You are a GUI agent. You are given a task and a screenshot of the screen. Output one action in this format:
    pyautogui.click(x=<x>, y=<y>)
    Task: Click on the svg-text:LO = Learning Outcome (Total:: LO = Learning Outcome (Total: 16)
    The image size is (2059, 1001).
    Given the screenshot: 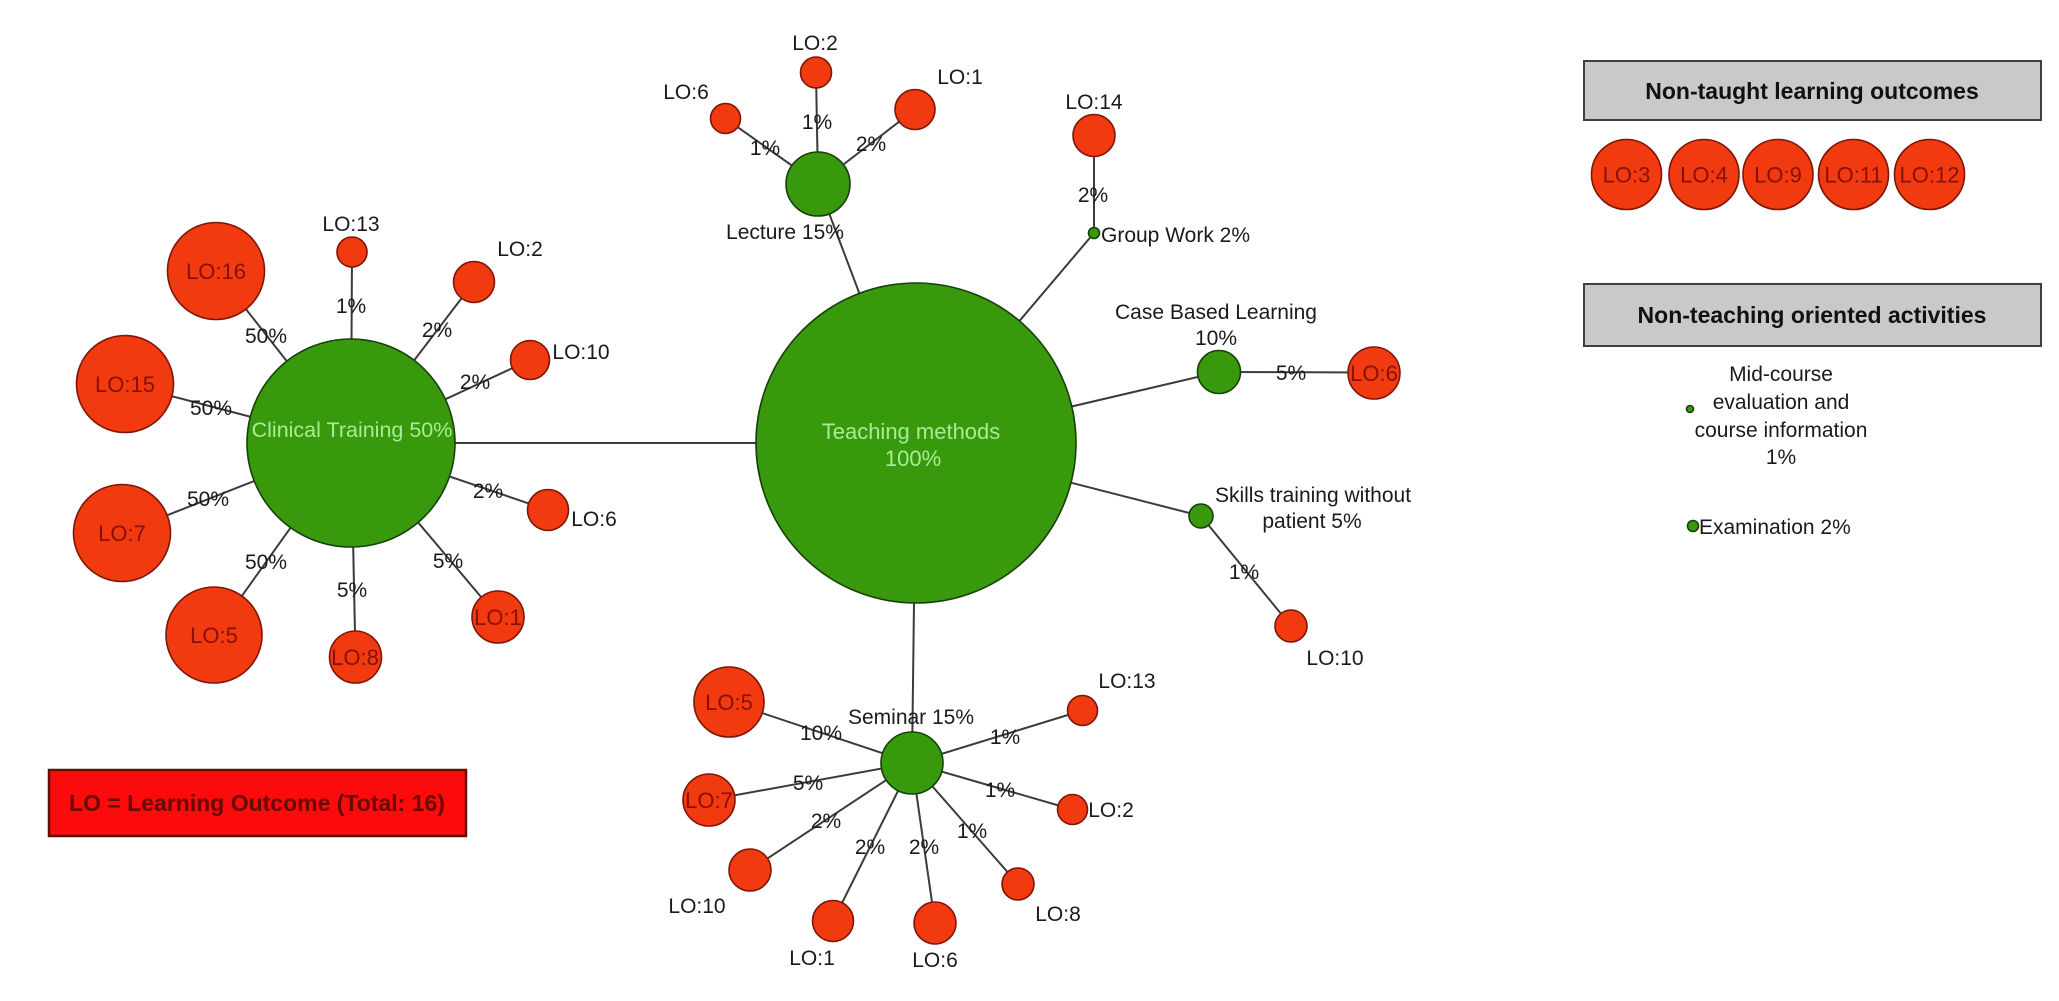 What is the action you would take?
    pyautogui.click(x=257, y=803)
    